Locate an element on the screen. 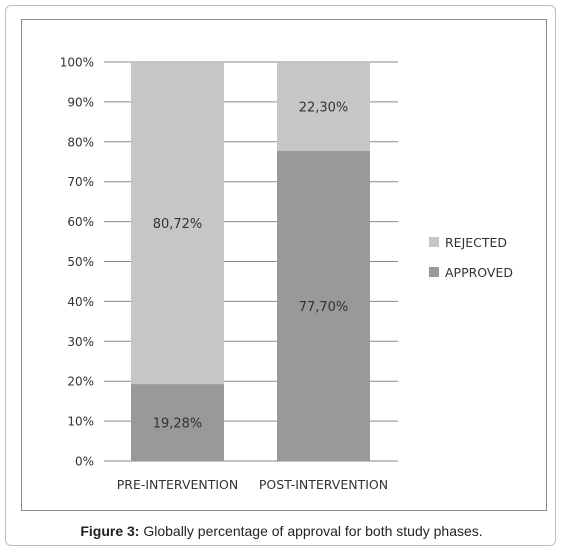  y-tick-label: 40% is located at coordinates (80, 302).